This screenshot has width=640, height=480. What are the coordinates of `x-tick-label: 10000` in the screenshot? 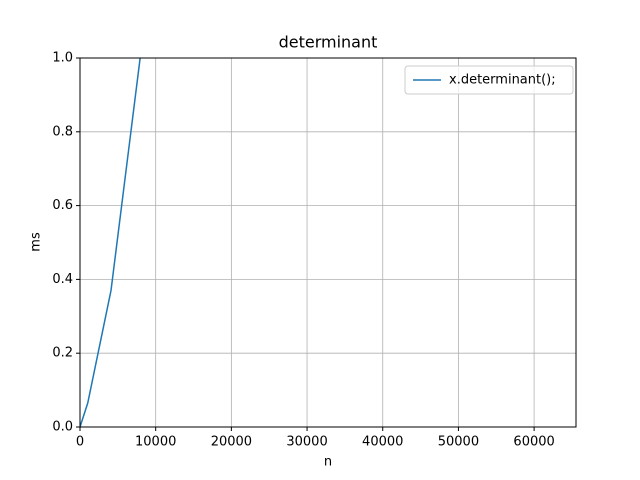 It's located at (155, 442).